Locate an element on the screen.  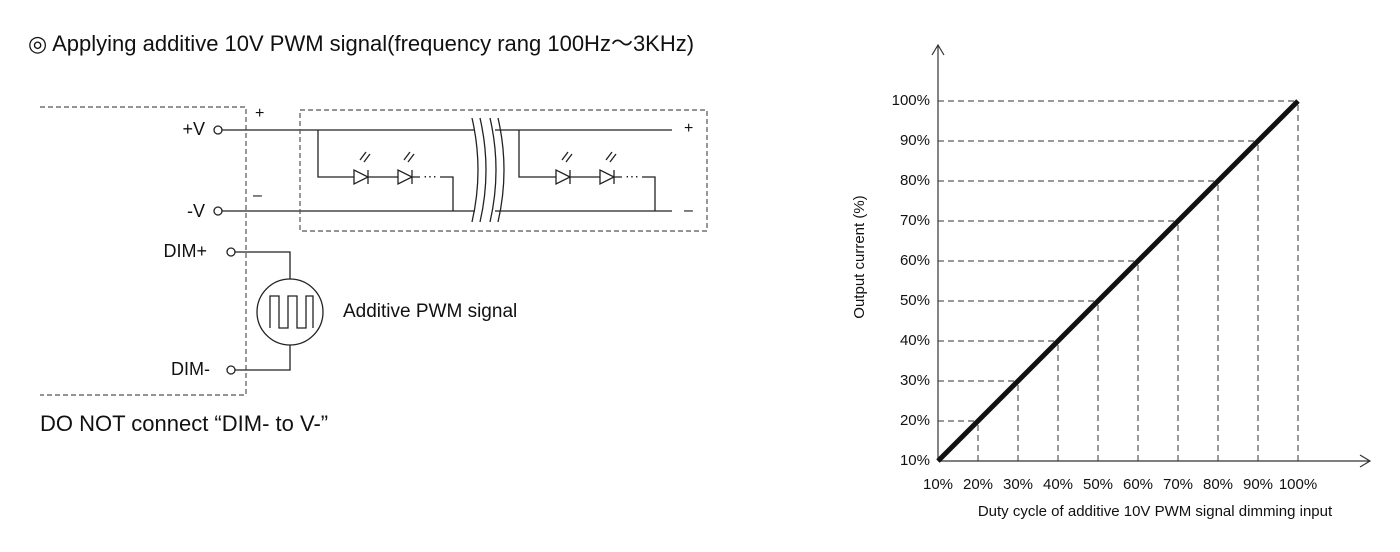
x-tick-label: 10% is located at coordinates (938, 484).